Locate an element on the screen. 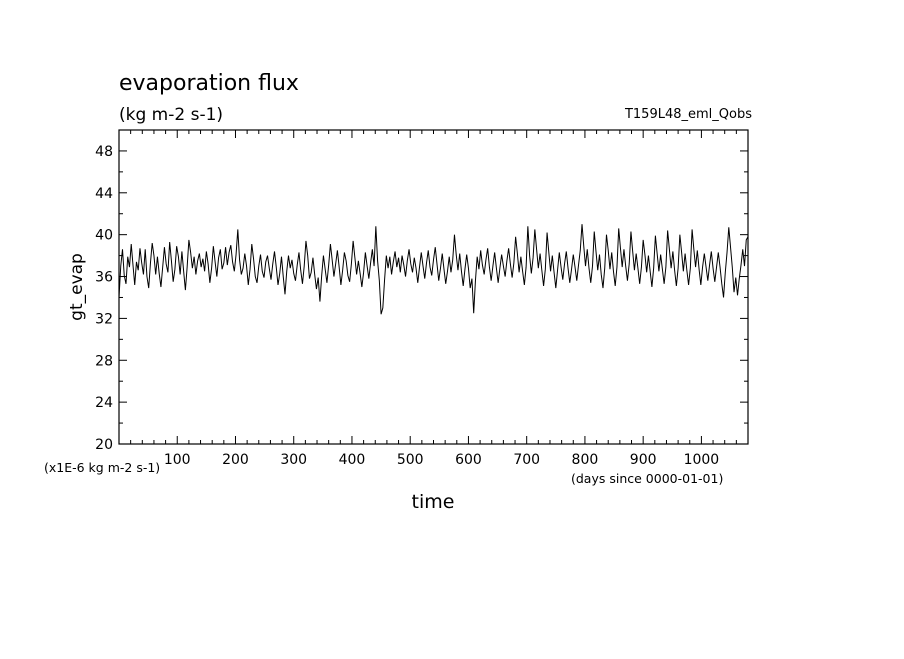 The image size is (904, 659). x-tick-label: 400 is located at coordinates (352, 460).